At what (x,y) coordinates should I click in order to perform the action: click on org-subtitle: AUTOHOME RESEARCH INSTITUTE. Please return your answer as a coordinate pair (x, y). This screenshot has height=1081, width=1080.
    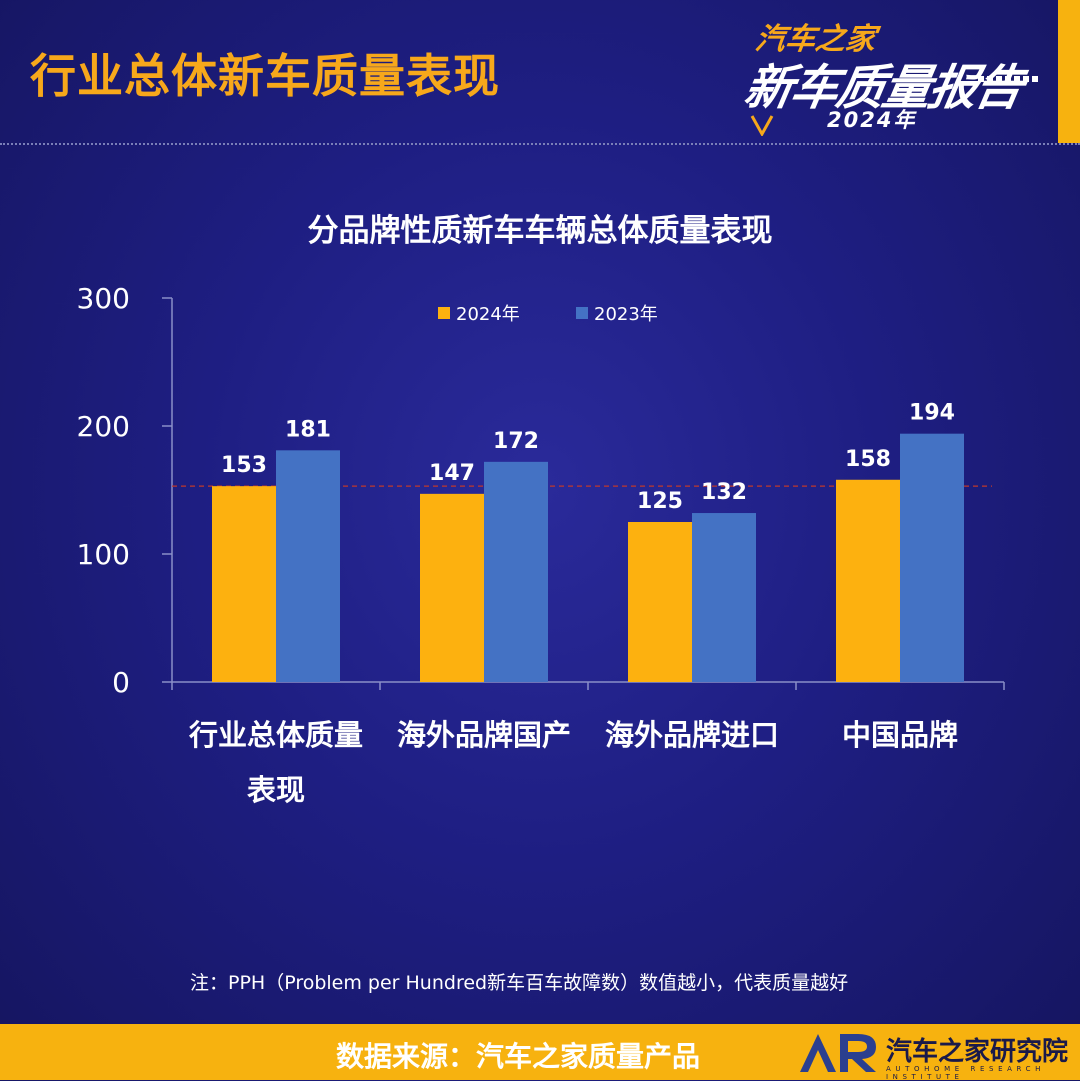
    Looking at the image, I should click on (965, 1073).